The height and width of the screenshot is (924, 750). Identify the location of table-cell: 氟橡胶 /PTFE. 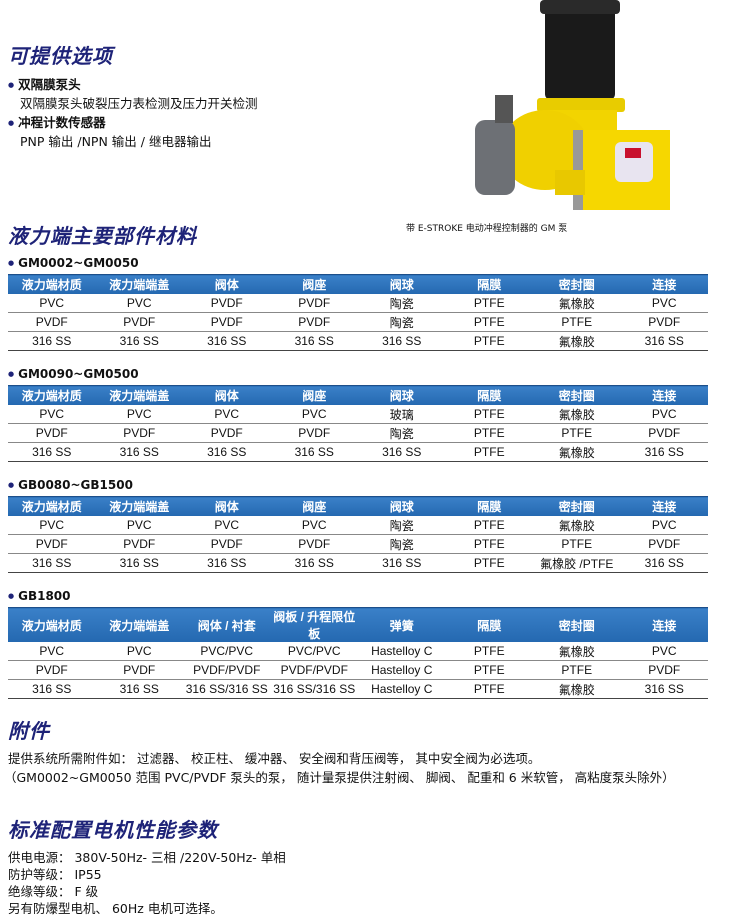
(577, 563).